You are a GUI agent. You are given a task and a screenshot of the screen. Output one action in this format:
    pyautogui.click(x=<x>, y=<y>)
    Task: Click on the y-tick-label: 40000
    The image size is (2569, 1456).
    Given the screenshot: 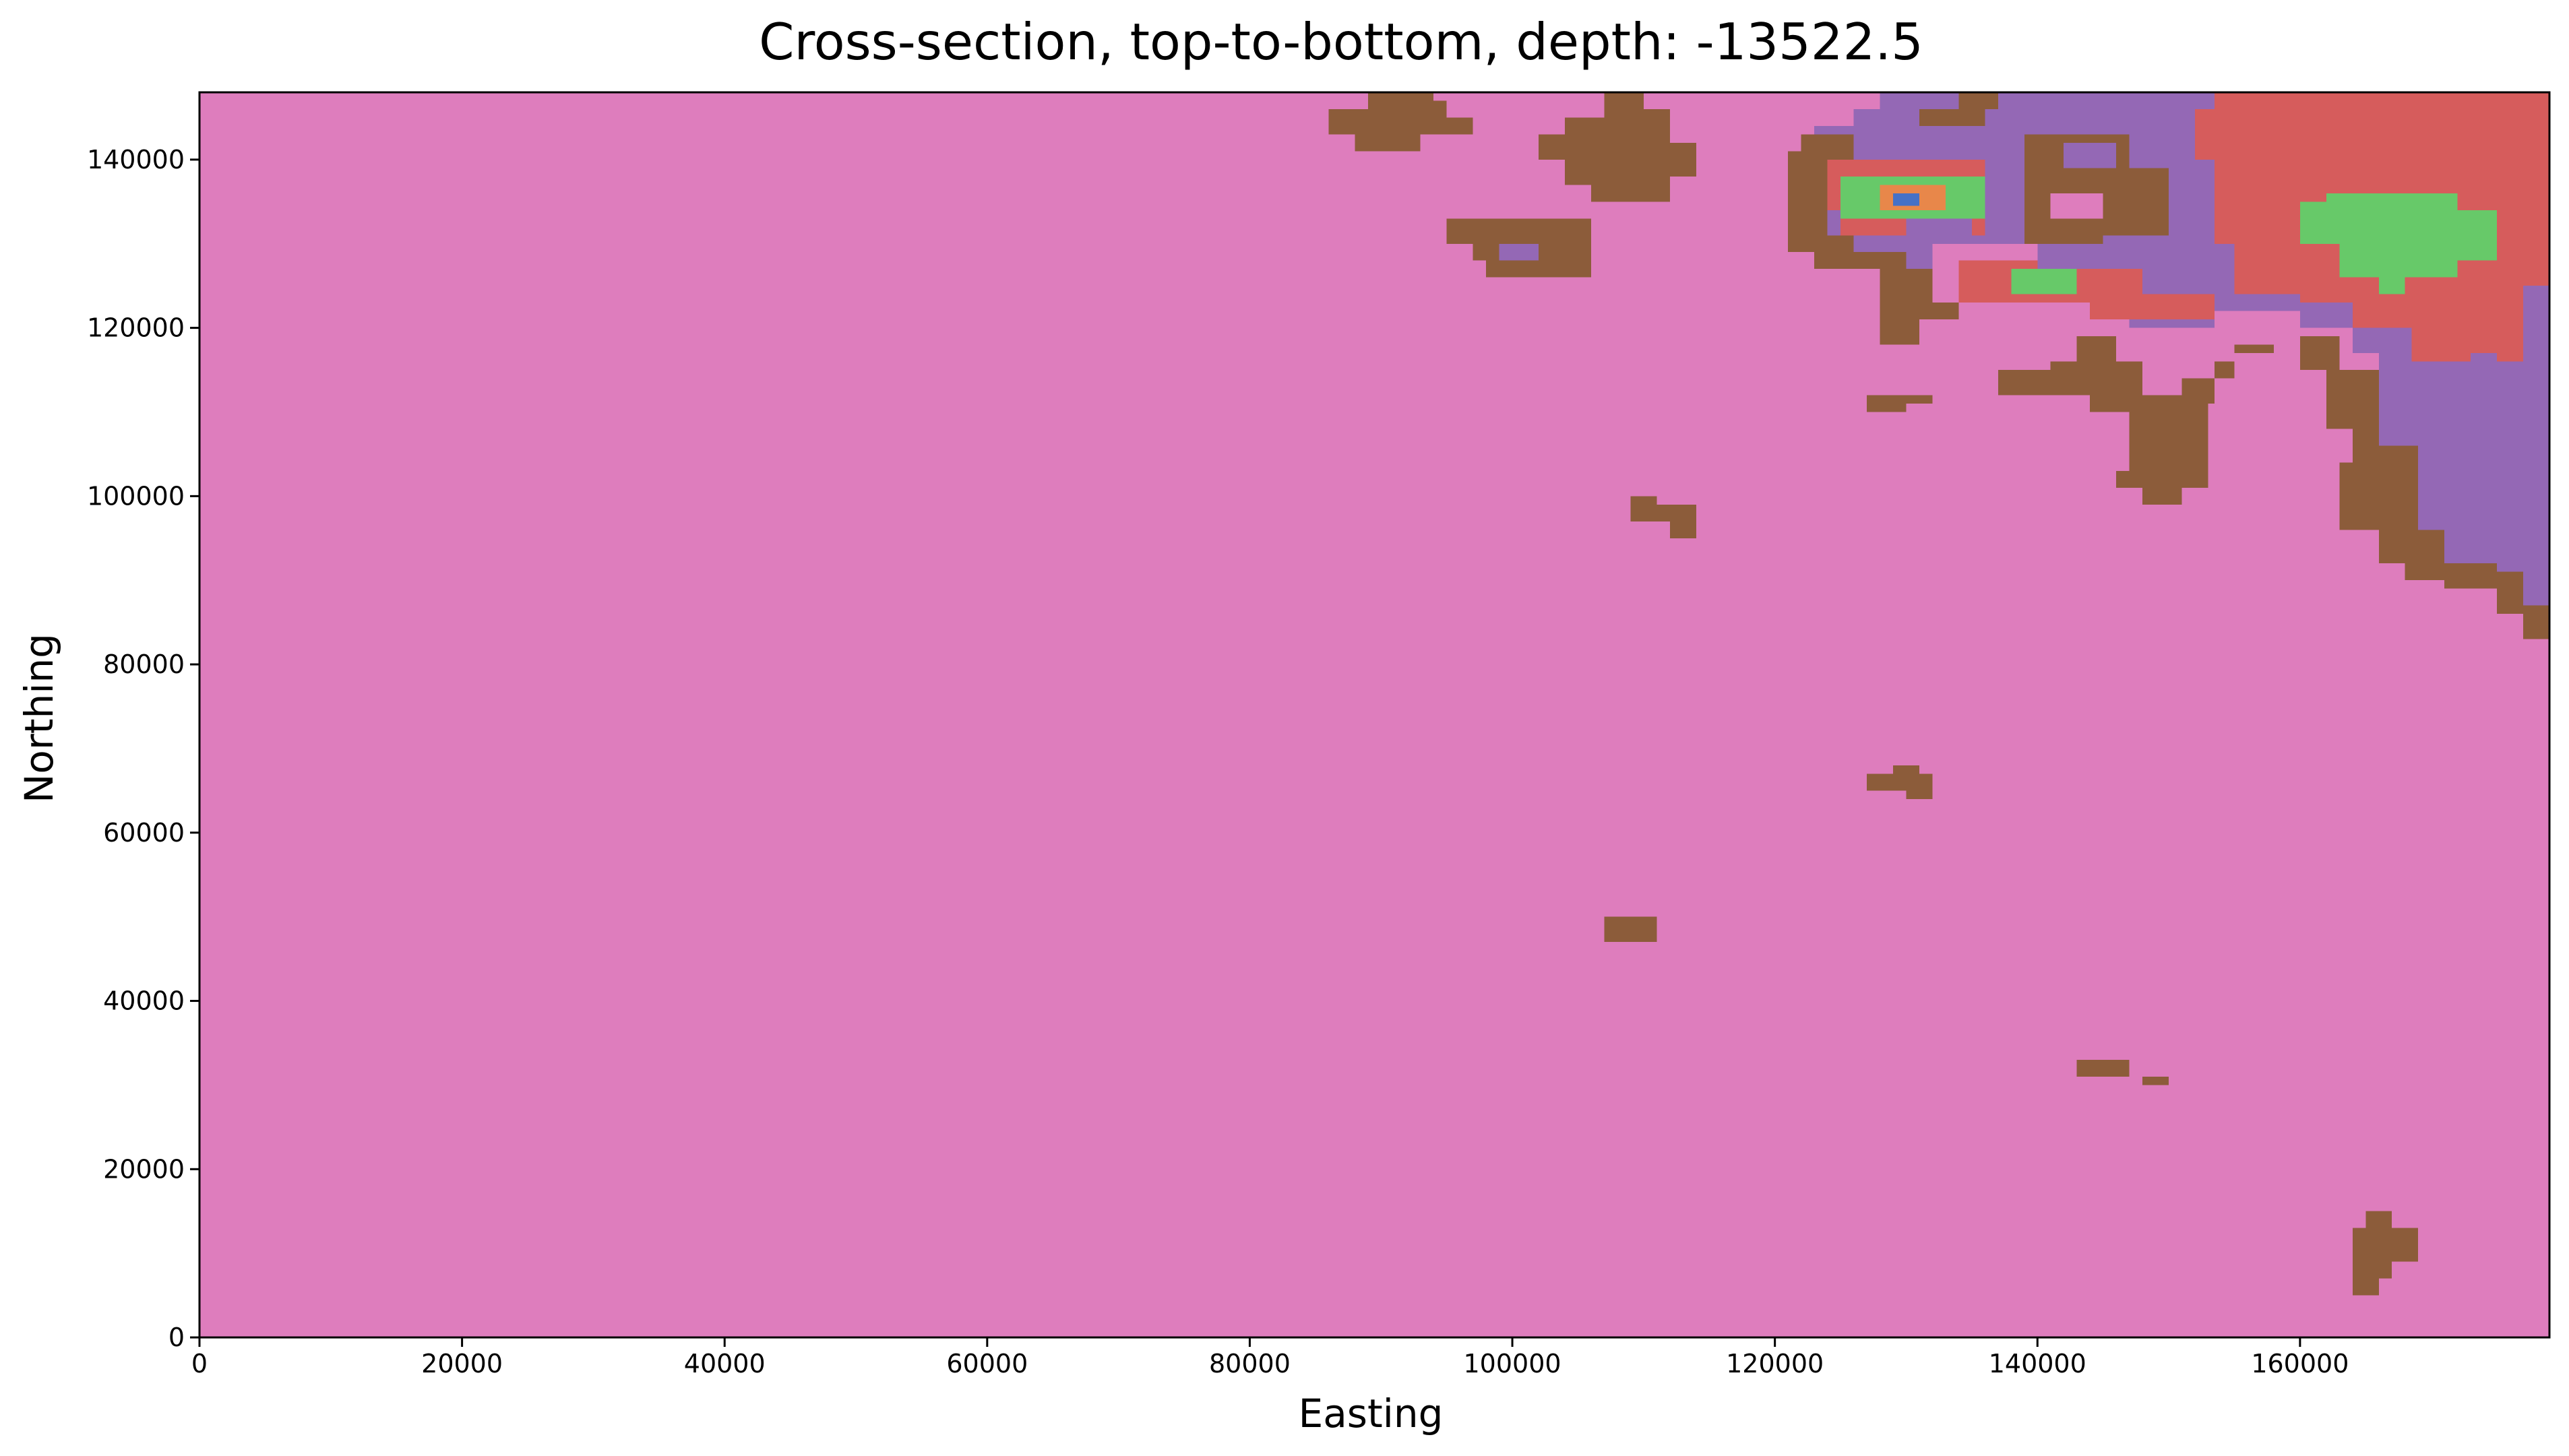 What is the action you would take?
    pyautogui.click(x=144, y=1001)
    